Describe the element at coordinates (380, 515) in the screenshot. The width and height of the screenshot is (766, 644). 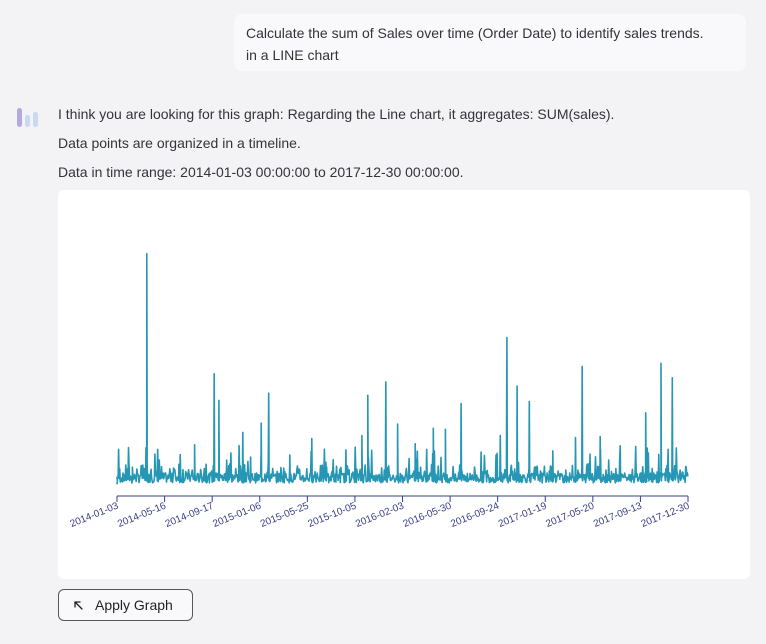
I see `x-tick-label: 2016-02-03` at that location.